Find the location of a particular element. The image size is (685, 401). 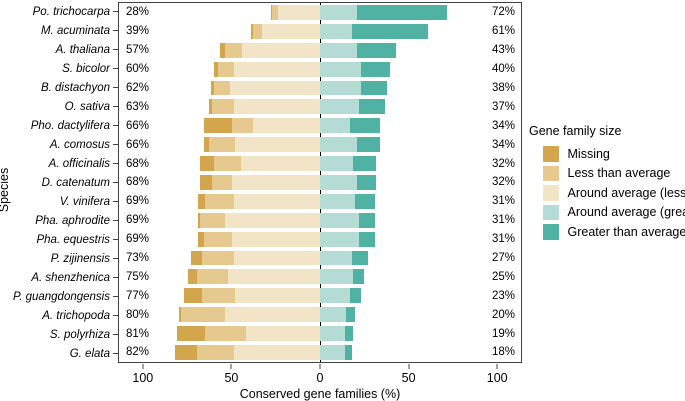

species-name: A. thaliana is located at coordinates (82, 49).